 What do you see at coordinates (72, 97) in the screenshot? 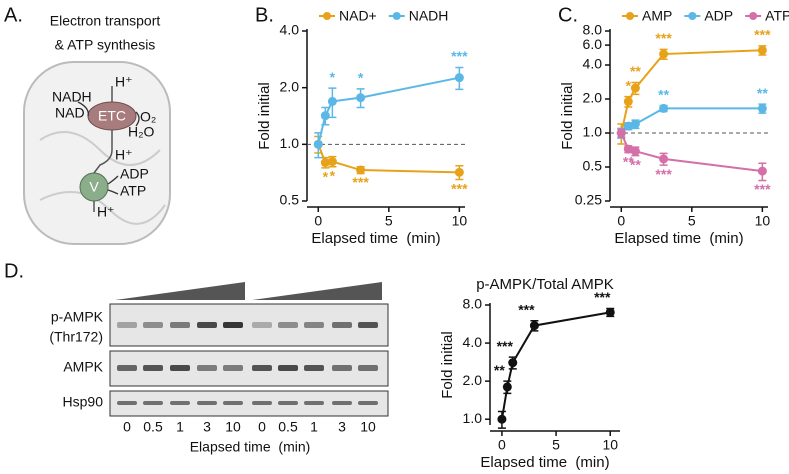
I see `nadh-label: NADH` at bounding box center [72, 97].